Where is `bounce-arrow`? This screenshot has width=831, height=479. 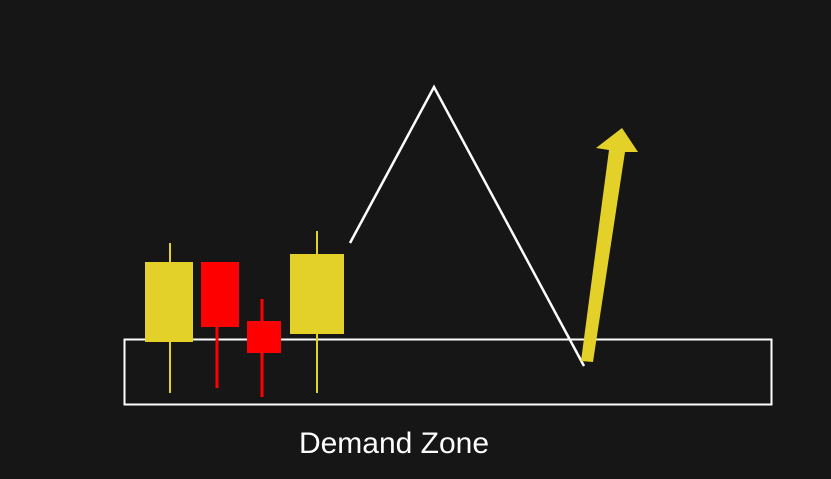 bounce-arrow is located at coordinates (609, 245).